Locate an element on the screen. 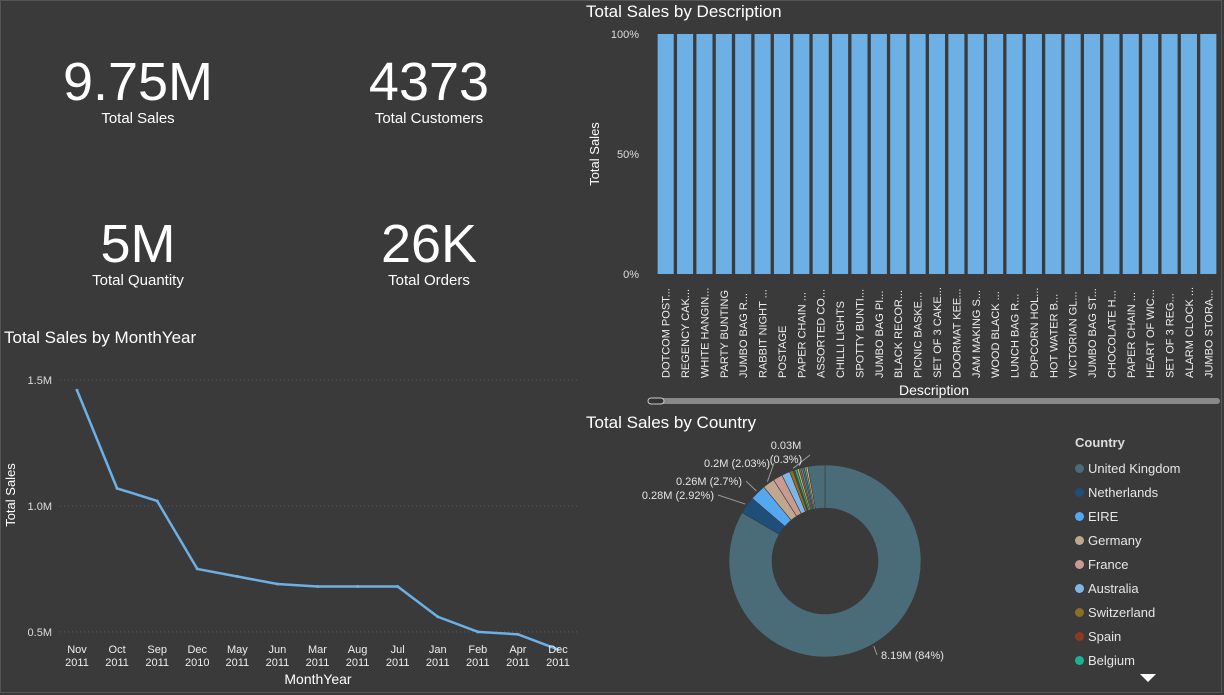  bar-y-tick-label: 100% is located at coordinates (625, 35).